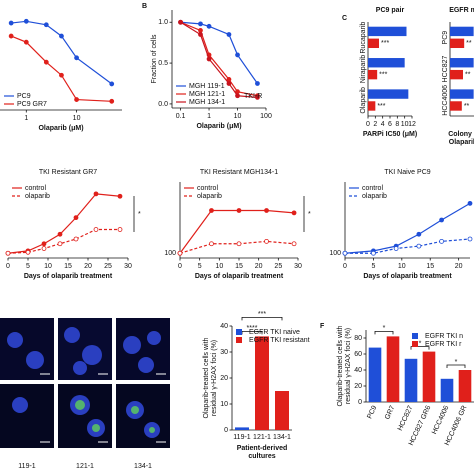  Describe the element at coordinates (241, 437) in the screenshot. I see `x-tick-label: 119-1` at that location.